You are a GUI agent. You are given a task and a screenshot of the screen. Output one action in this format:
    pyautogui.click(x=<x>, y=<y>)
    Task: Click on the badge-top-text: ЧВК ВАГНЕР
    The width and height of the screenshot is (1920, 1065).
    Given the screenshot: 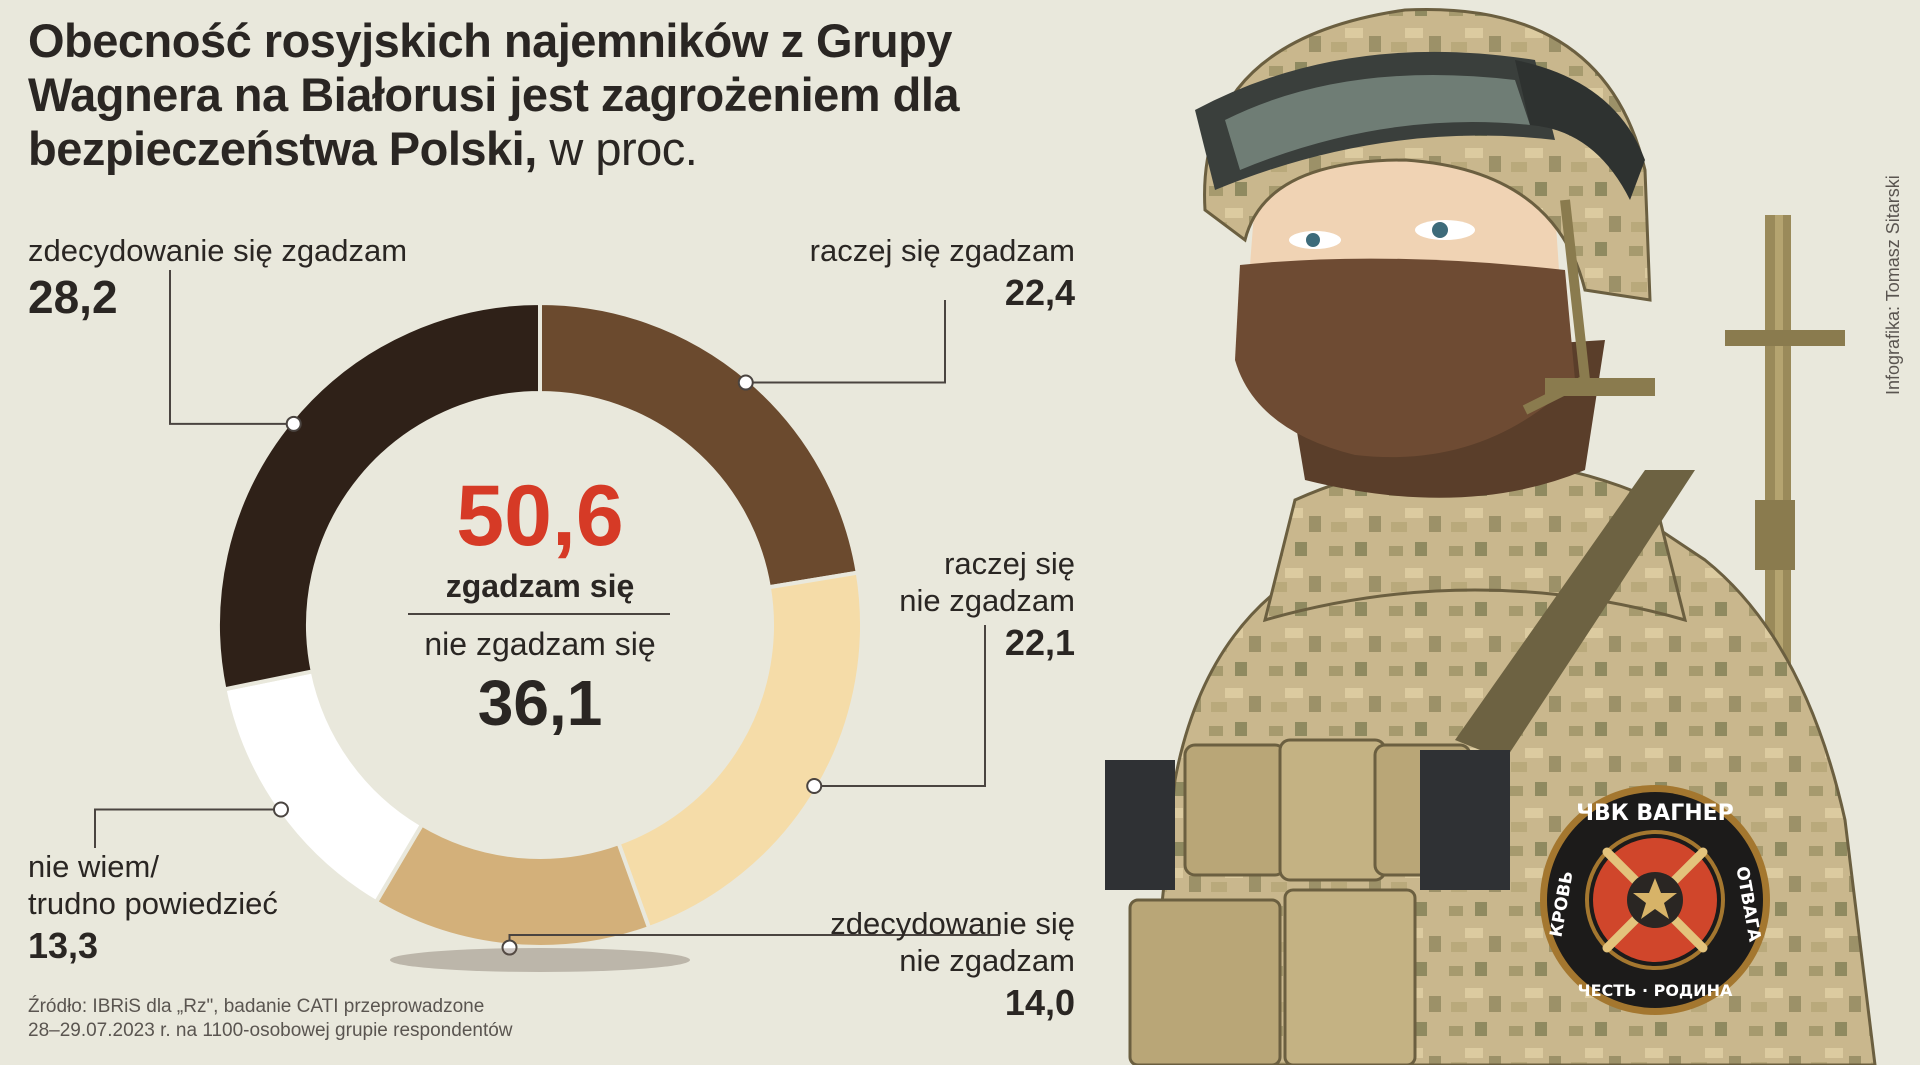 What is the action you would take?
    pyautogui.click(x=1655, y=813)
    